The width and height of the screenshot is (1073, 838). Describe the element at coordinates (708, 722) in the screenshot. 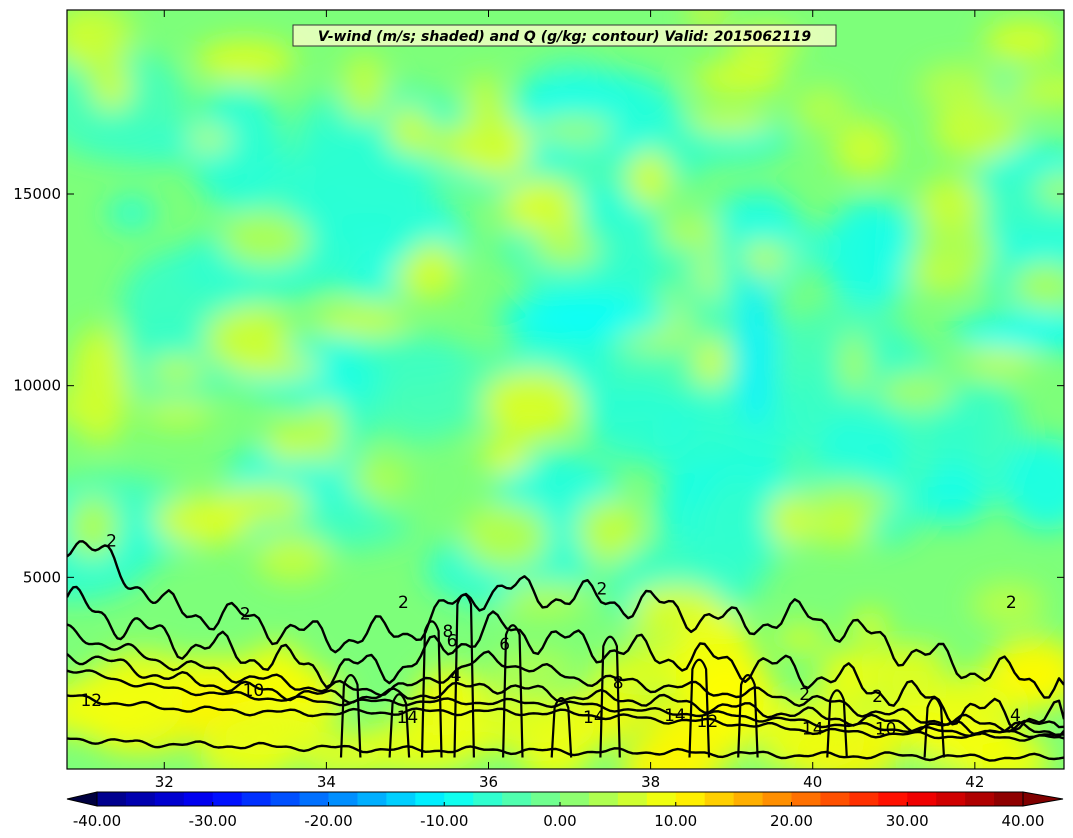

I see `q-contour-label: 12` at that location.